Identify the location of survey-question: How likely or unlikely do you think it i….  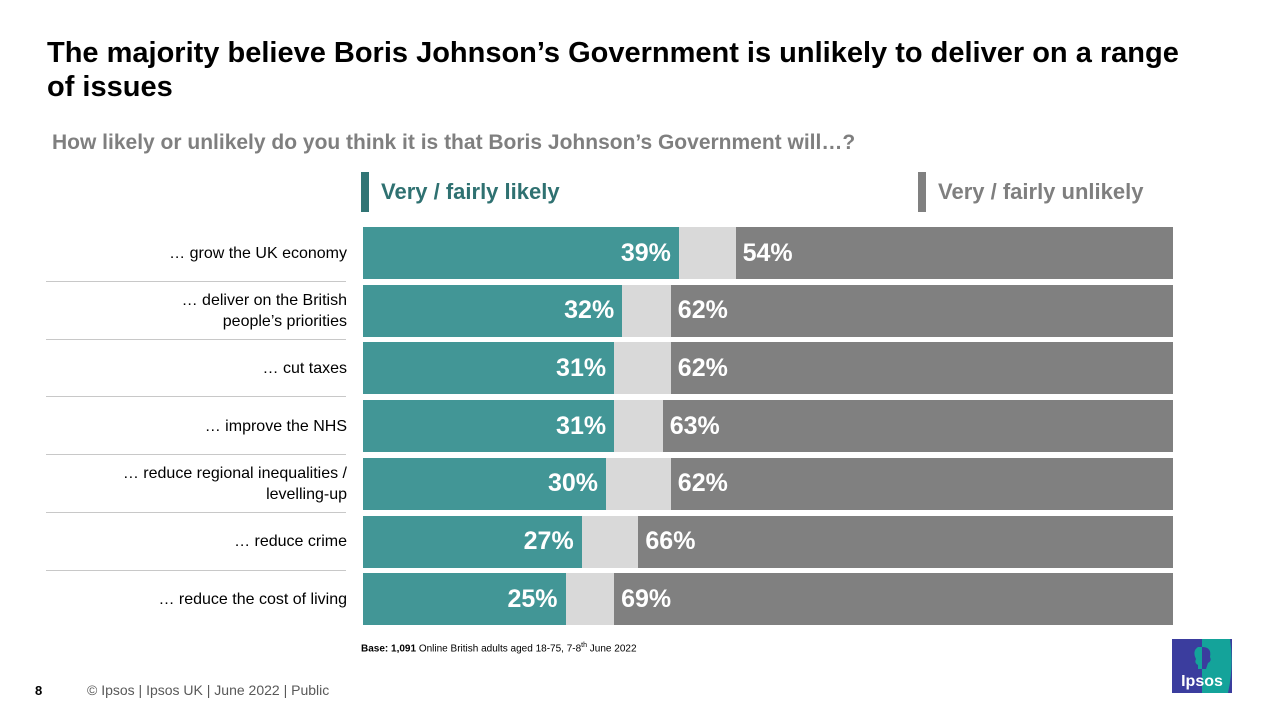
(454, 142).